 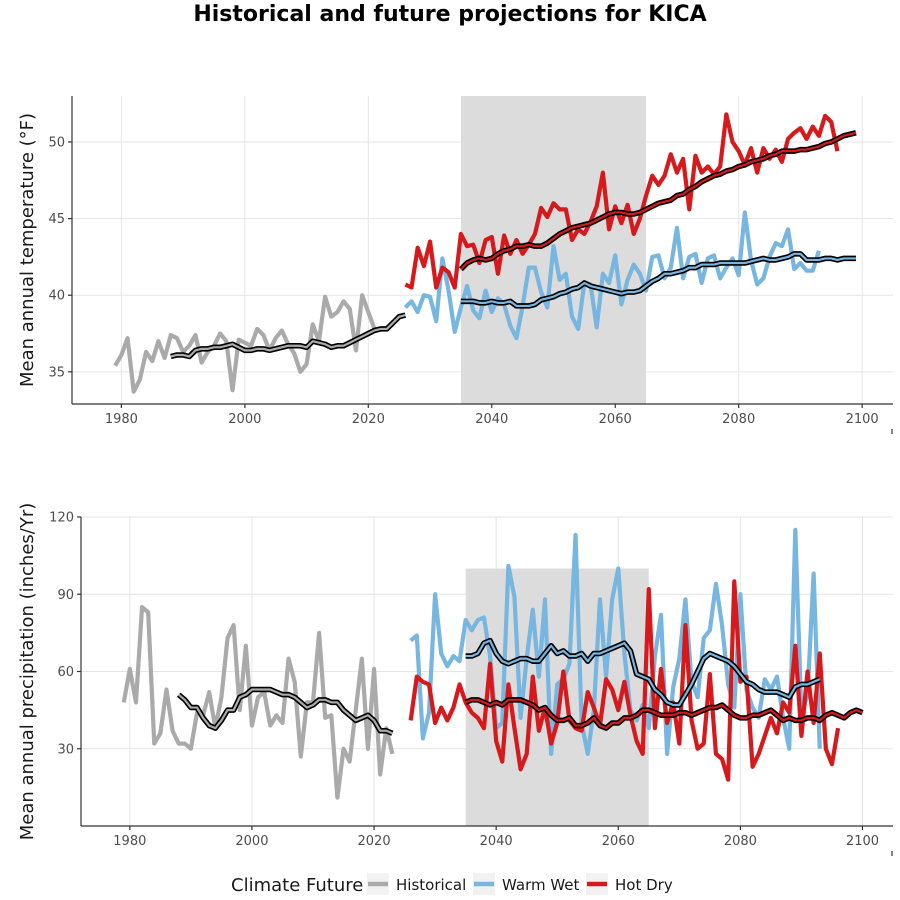 I want to click on precipitation-y-axis-title: Mean annual precipitation (inches/Yr), so click(x=27, y=672).